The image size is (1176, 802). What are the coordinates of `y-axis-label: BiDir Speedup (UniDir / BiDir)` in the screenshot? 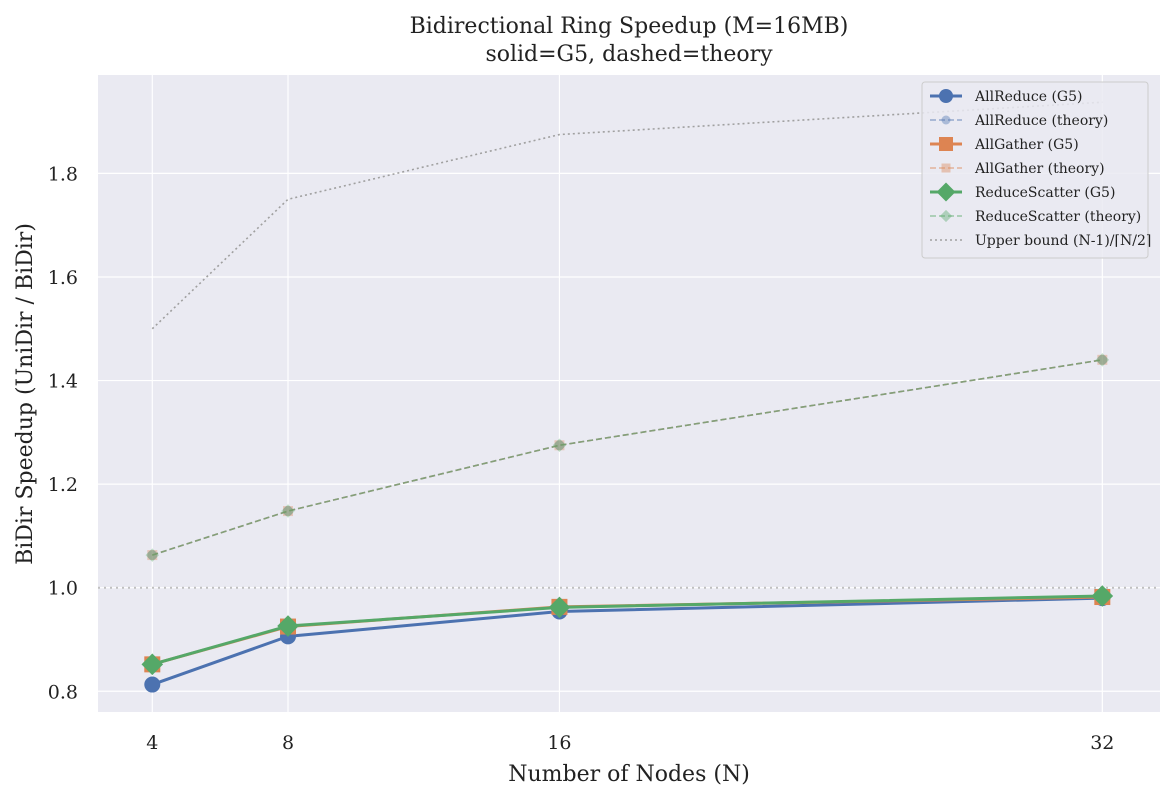 It's located at (25, 394).